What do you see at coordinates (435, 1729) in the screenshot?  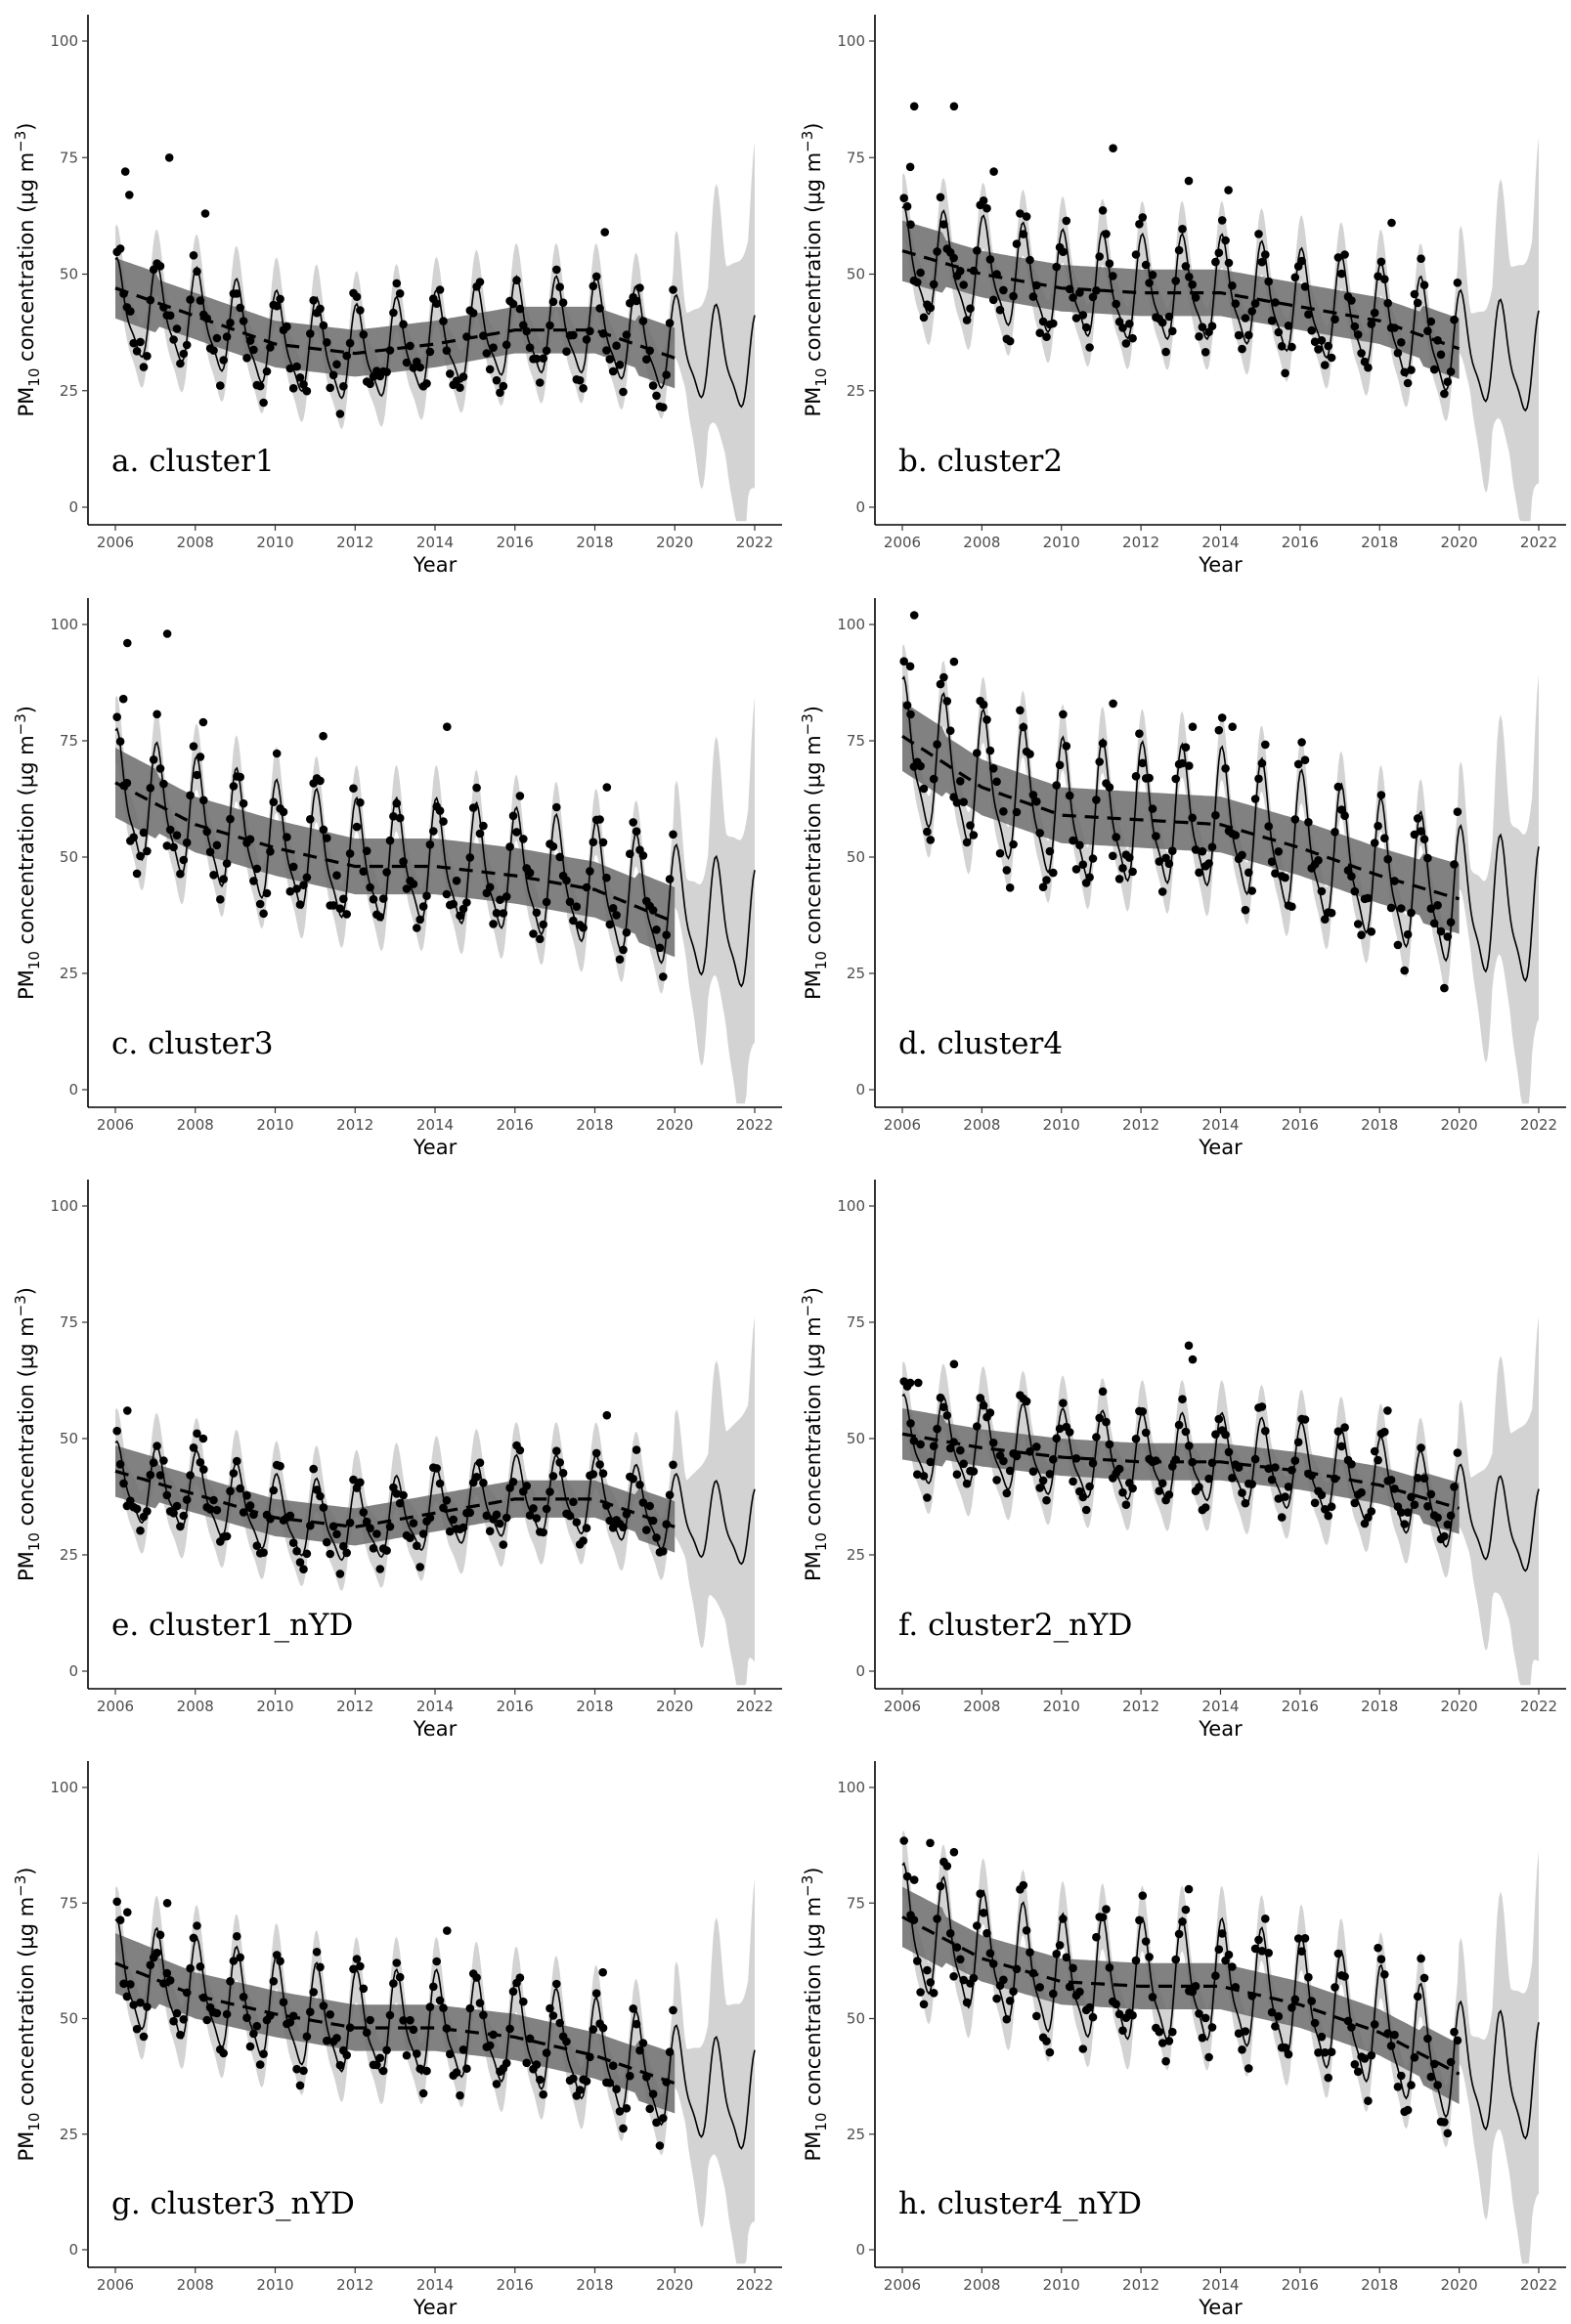 I see `x-axis-title: Year` at bounding box center [435, 1729].